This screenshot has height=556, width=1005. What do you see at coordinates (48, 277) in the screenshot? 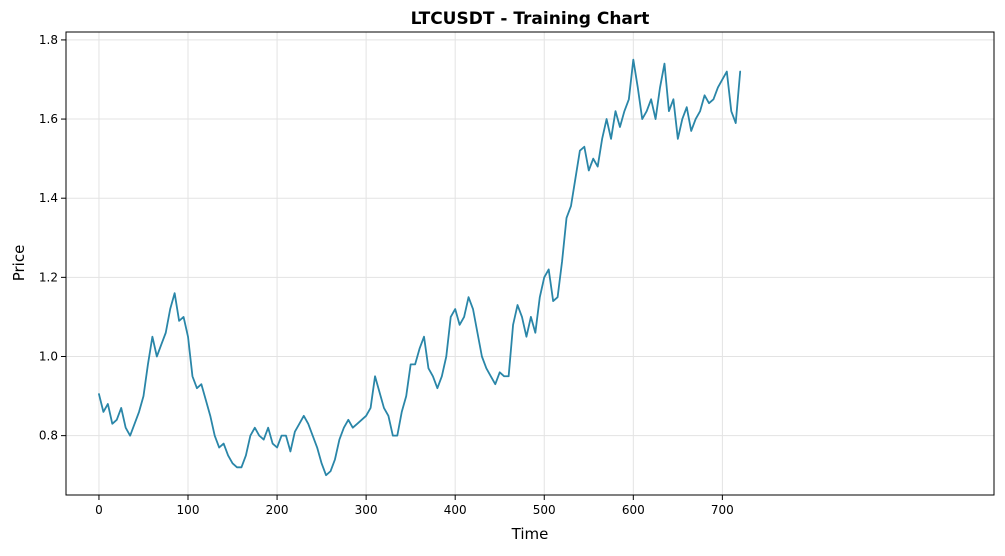
I see `y-tick-label: 1.2` at bounding box center [48, 277].